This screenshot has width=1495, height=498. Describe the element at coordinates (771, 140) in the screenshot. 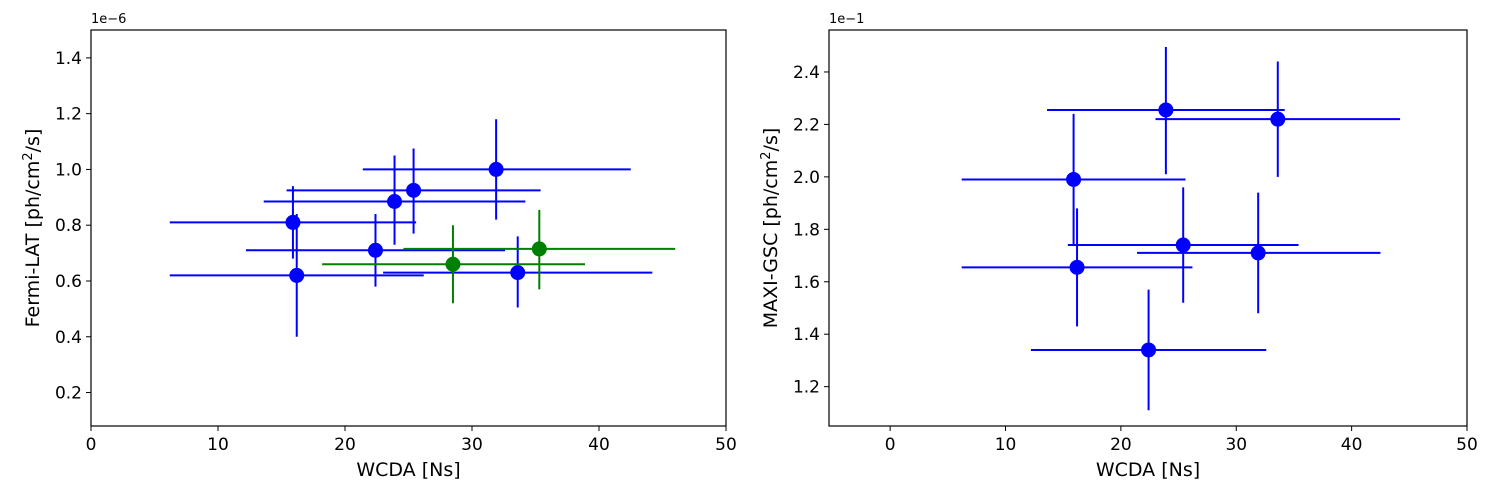

I see `maxi-gsc-y-label-tail: /s]` at that location.